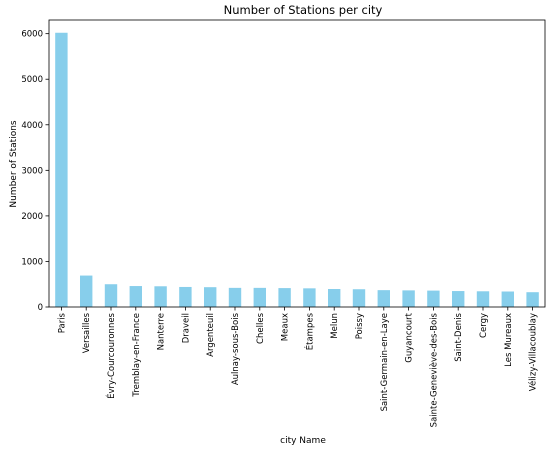 The height and width of the screenshot is (451, 550). Describe the element at coordinates (303, 441) in the screenshot. I see `x-axis-label: city Name` at that location.